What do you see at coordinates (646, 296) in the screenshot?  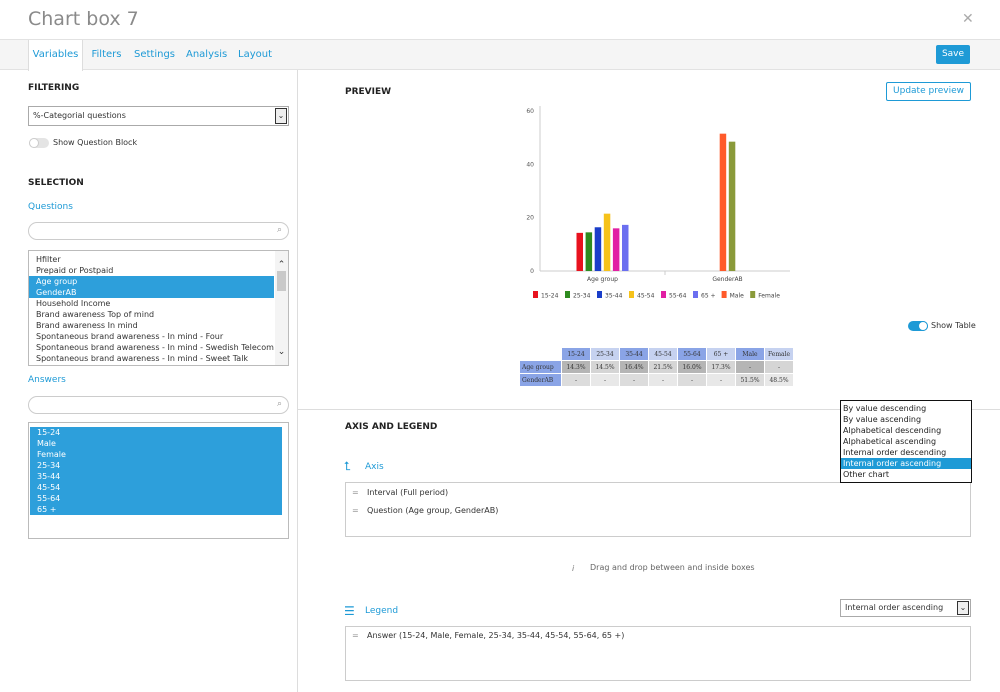 I see `legend-entry: 45-54` at bounding box center [646, 296].